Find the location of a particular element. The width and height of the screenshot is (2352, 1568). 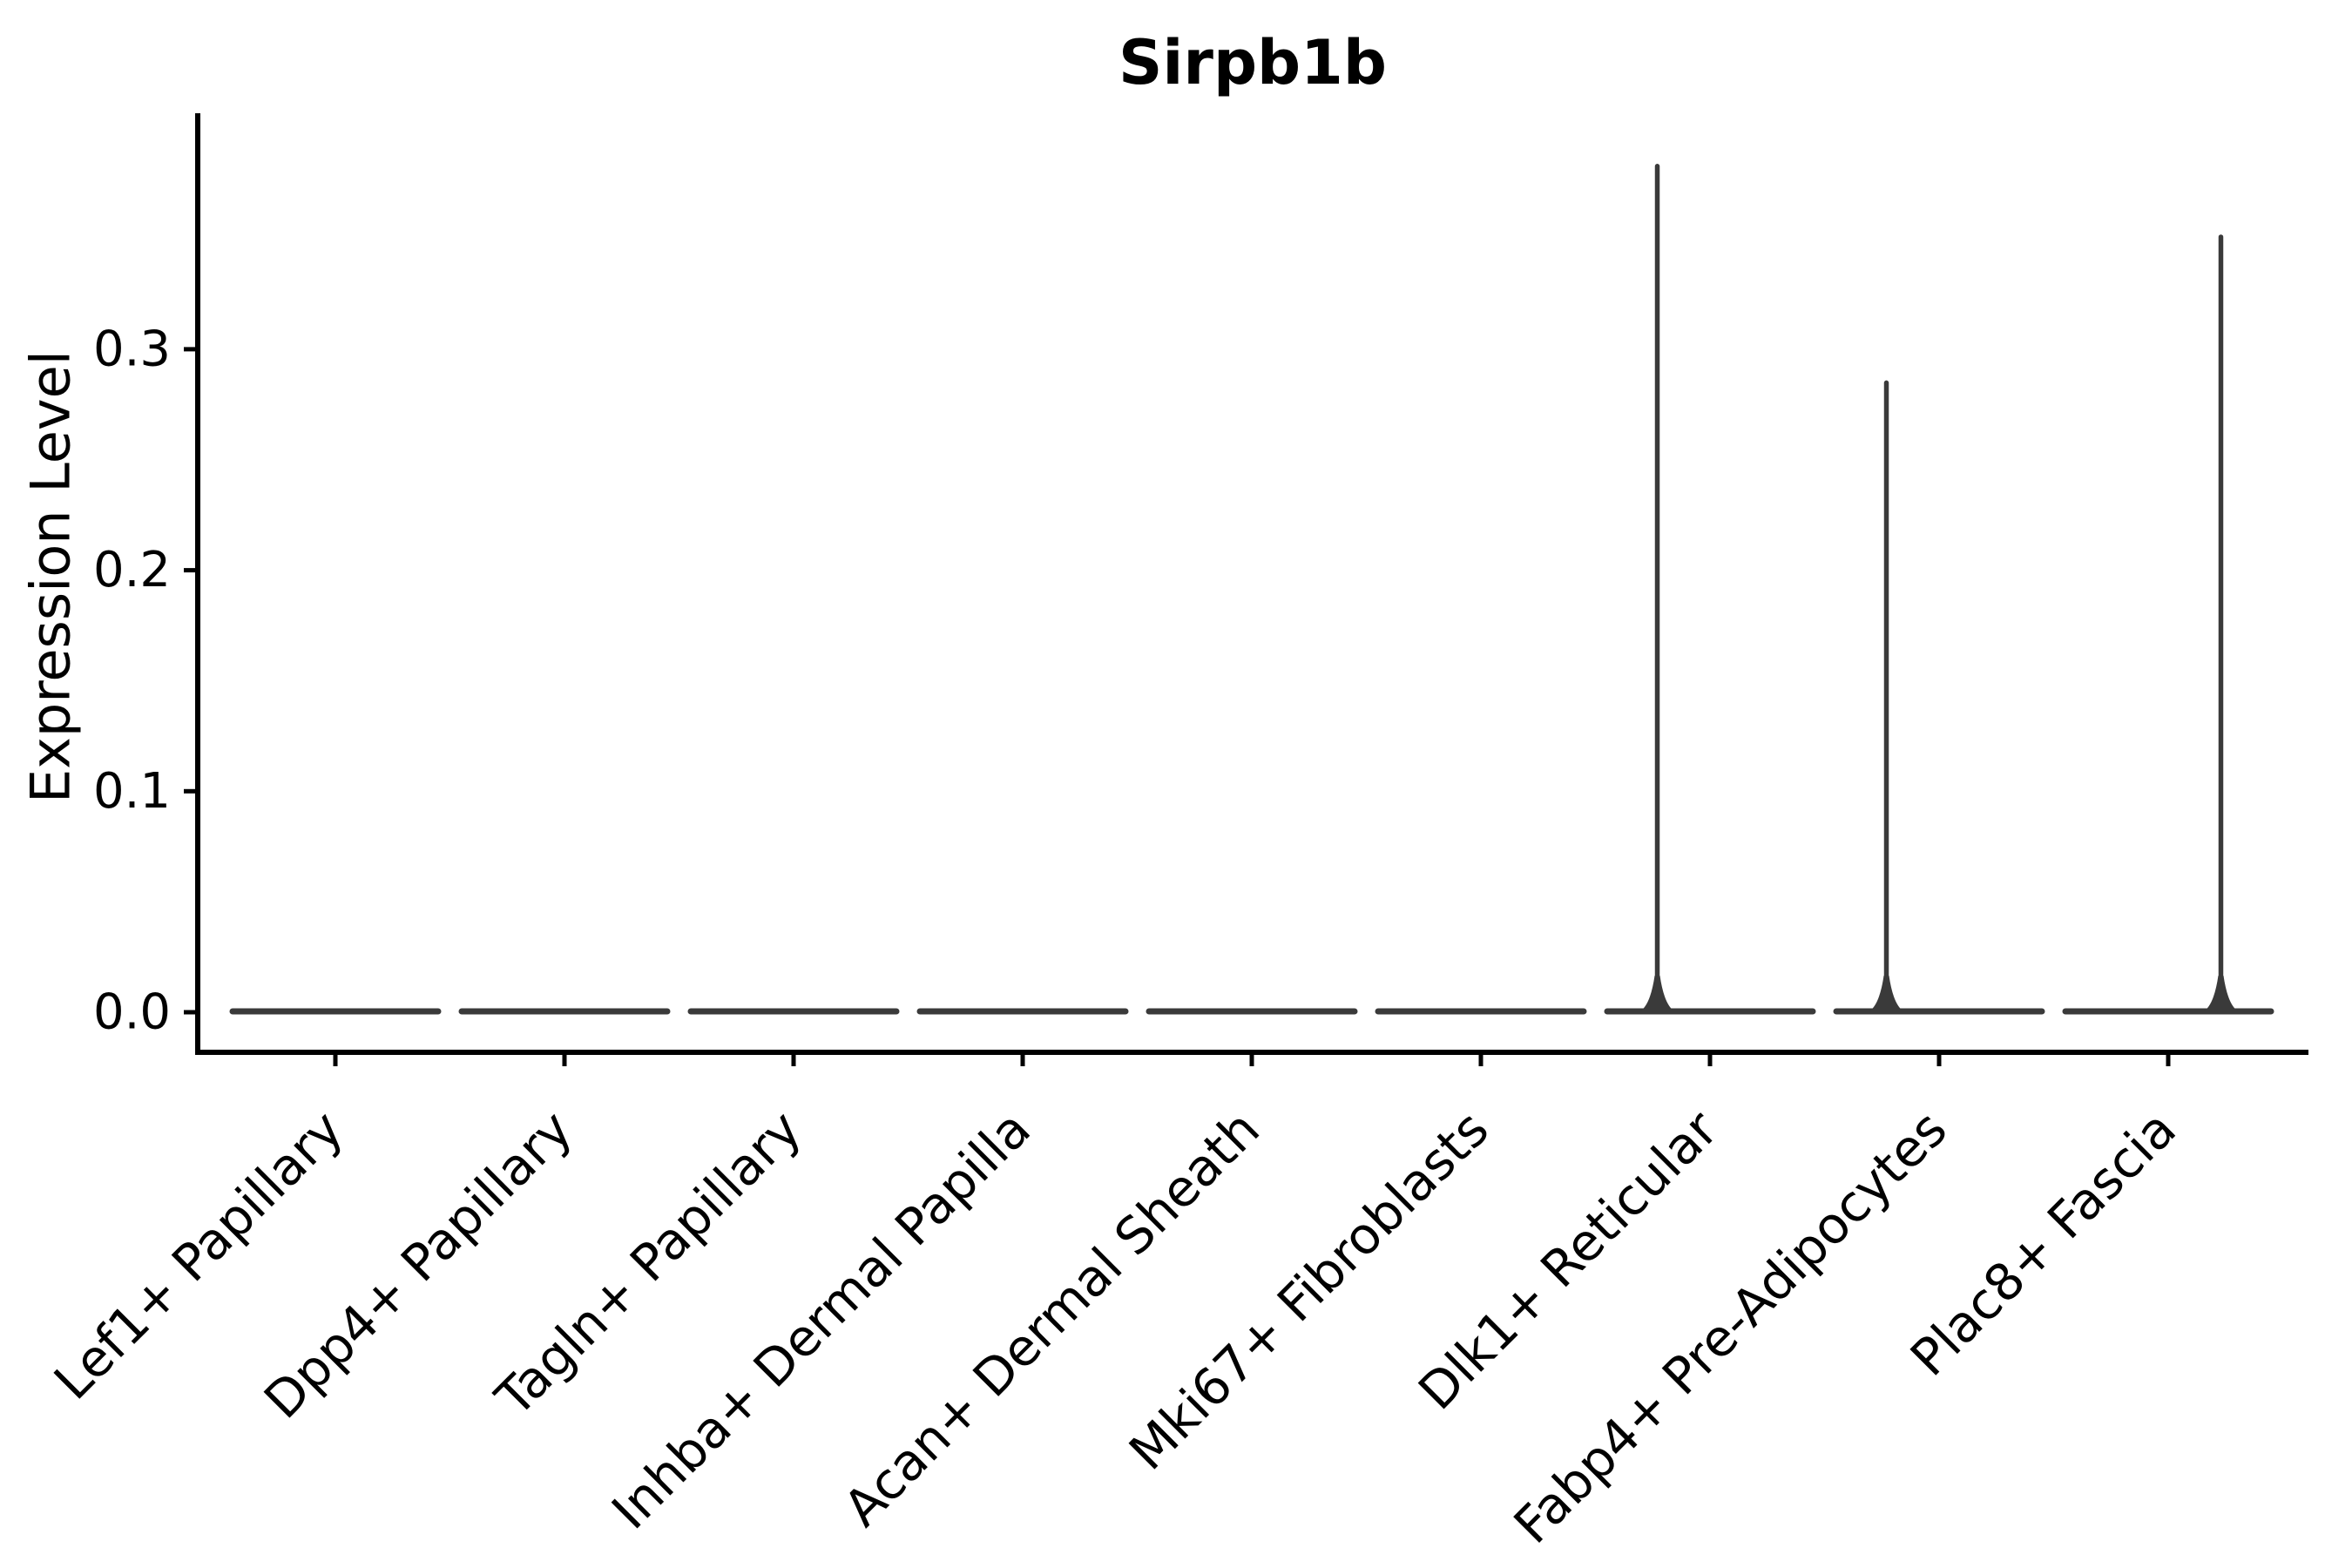

x-tick-label: Inhba+ Dermal Papilla is located at coordinates (821, 1320).